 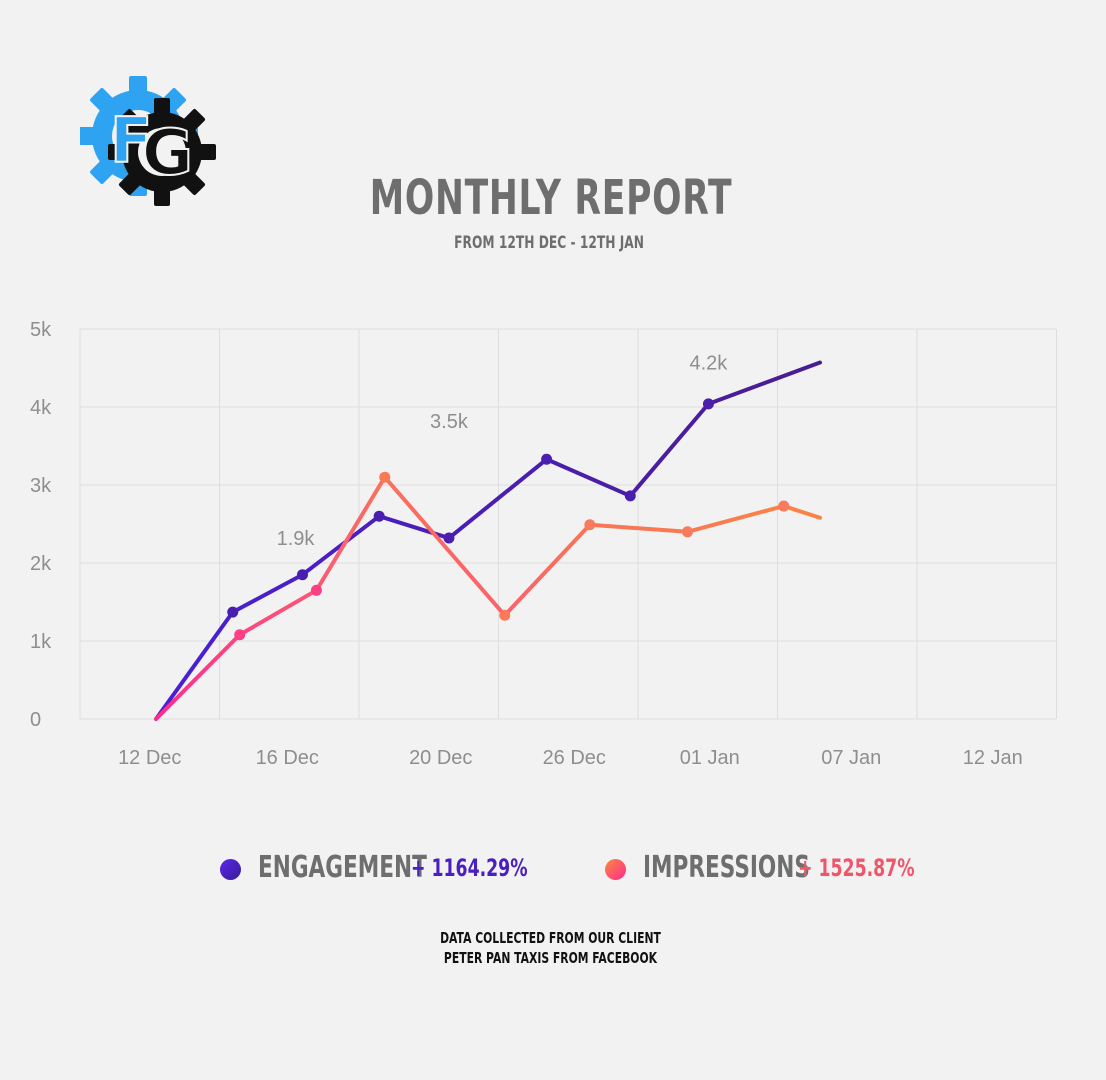 What do you see at coordinates (551, 198) in the screenshot?
I see `report-title: MONTHLY REPORT` at bounding box center [551, 198].